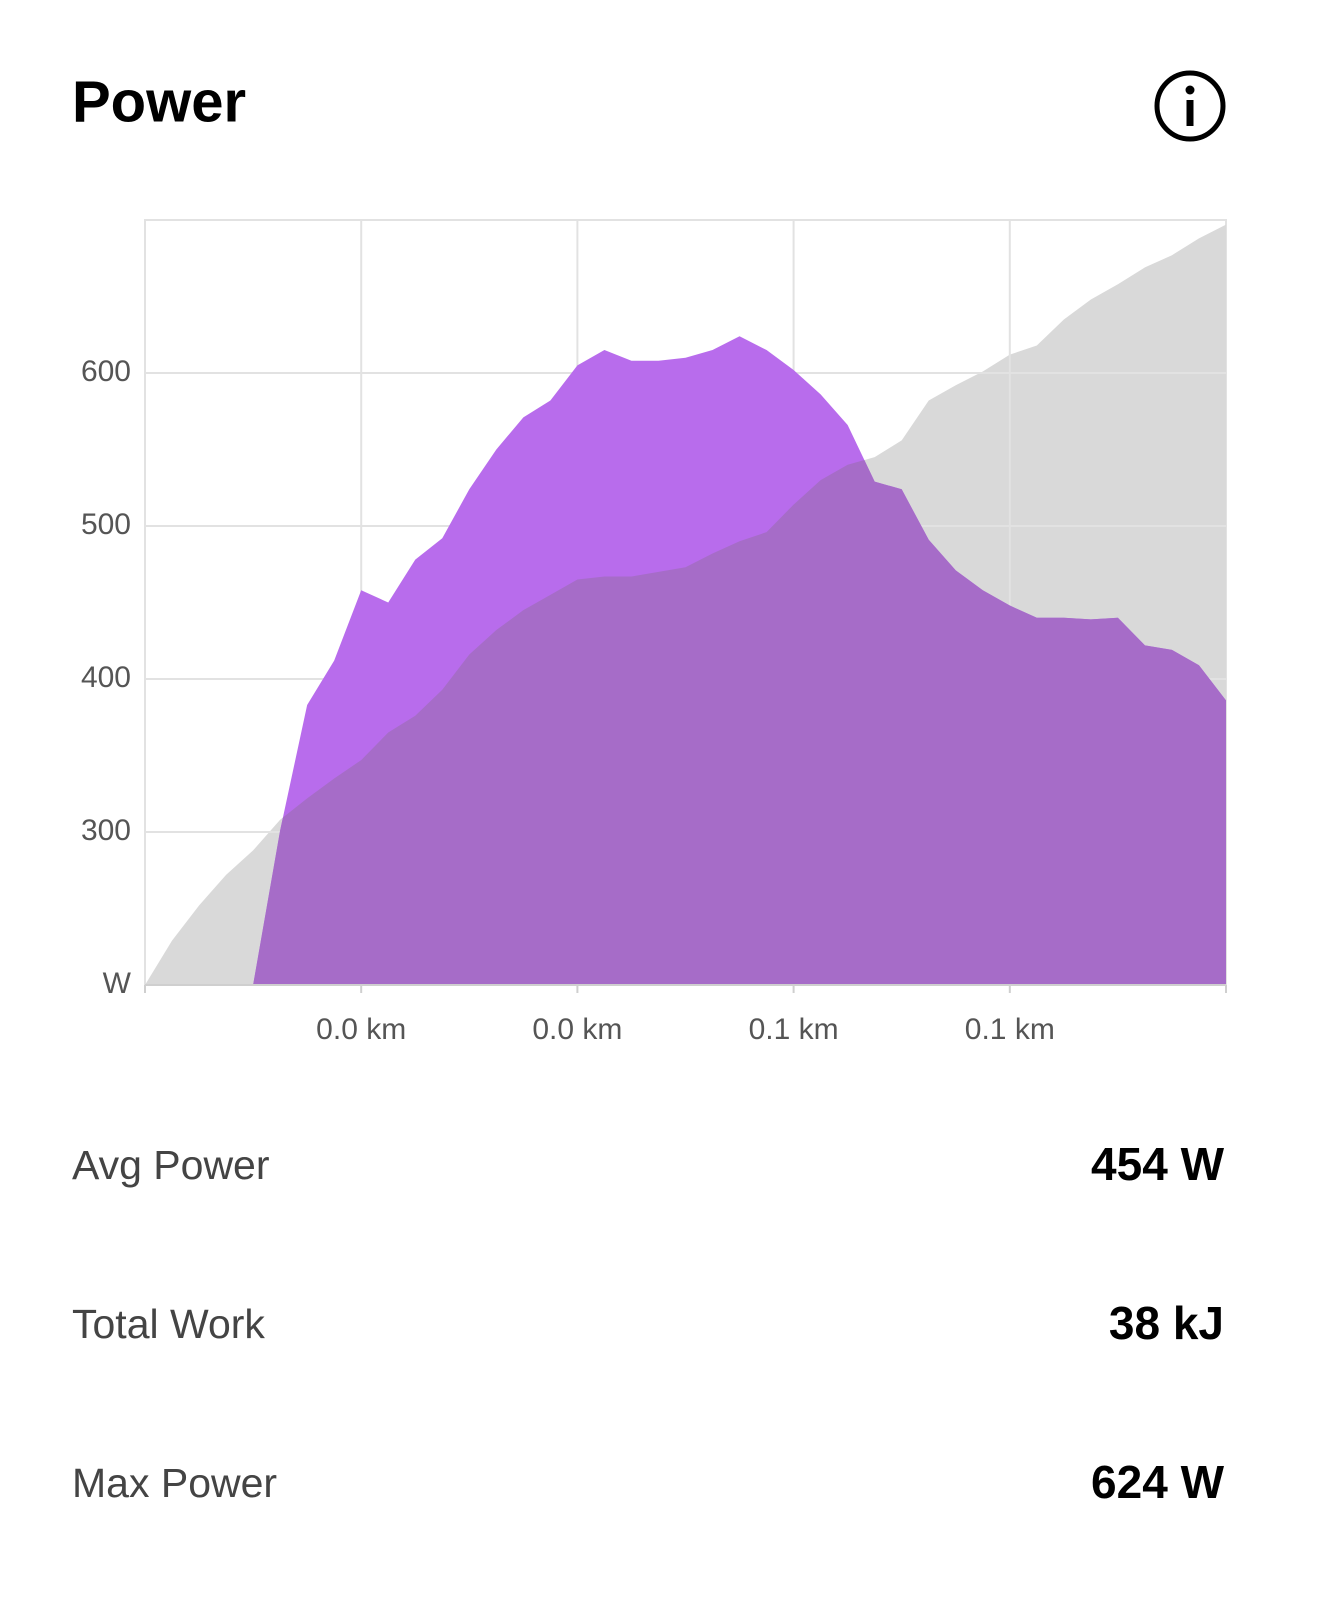 The height and width of the screenshot is (1601, 1320). Describe the element at coordinates (171, 1165) in the screenshot. I see `stat-label: Avg Power` at that location.